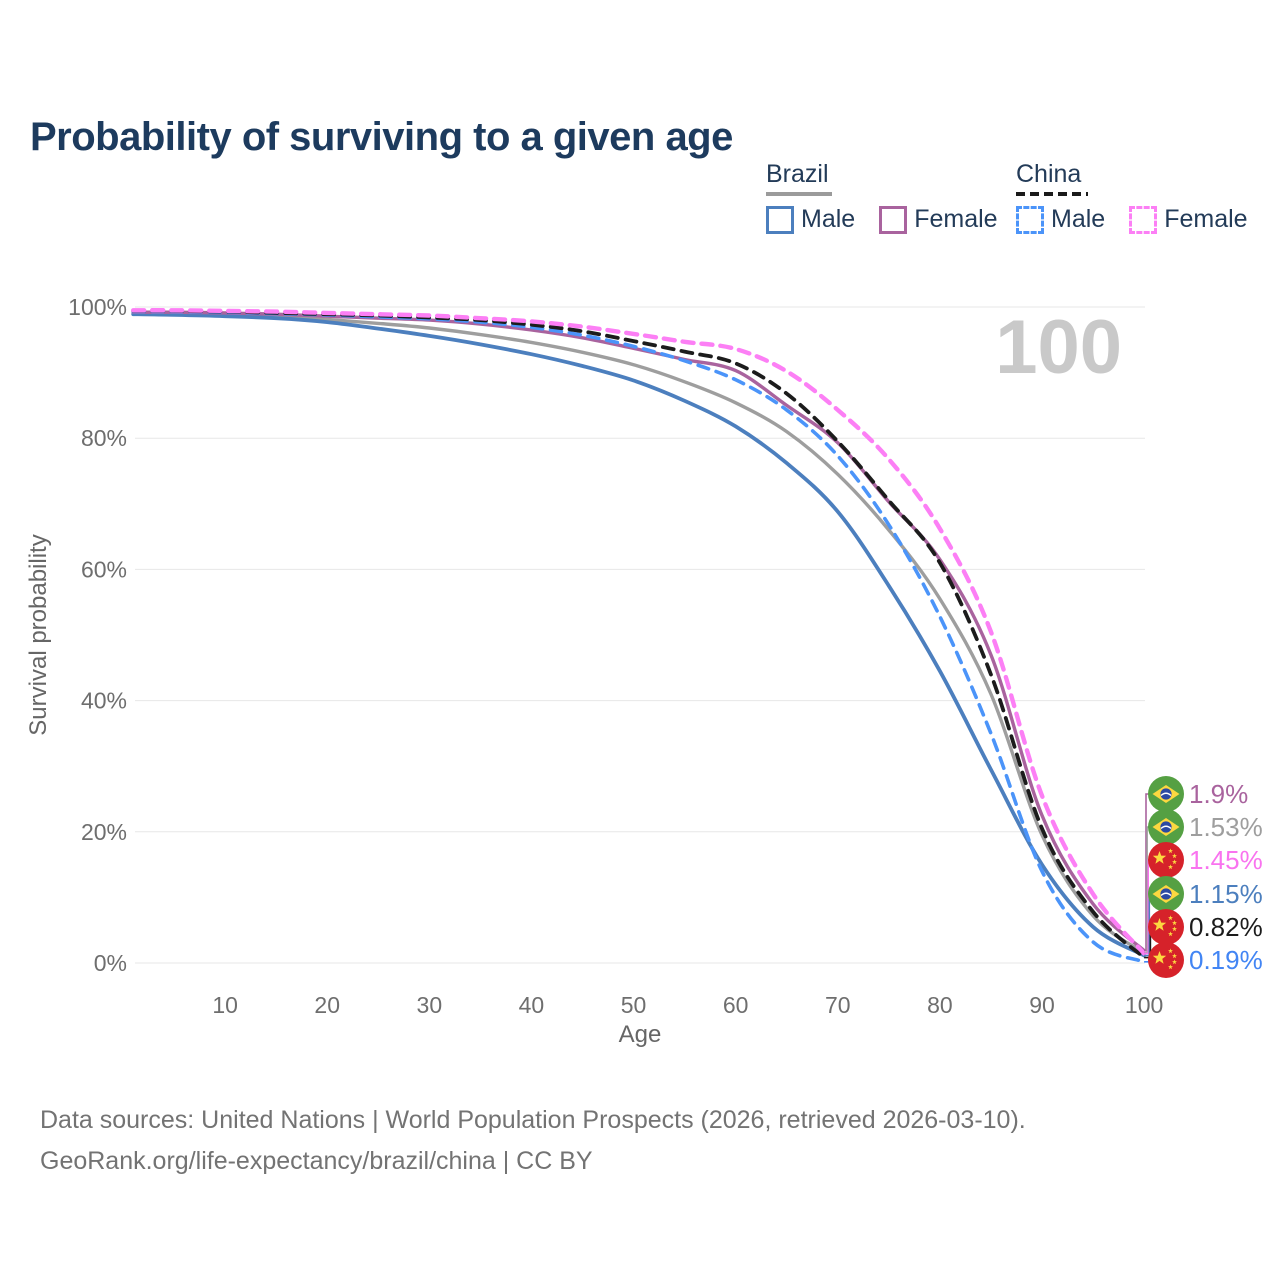 Image resolution: width=1280 pixels, height=1280 pixels. What do you see at coordinates (327, 1005) in the screenshot?
I see `x-tick-label: 20` at bounding box center [327, 1005].